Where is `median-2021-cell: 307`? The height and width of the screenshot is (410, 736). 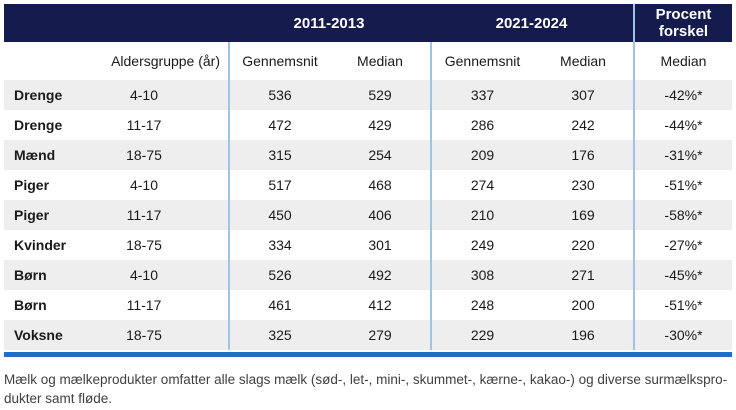 median-2021-cell: 307 is located at coordinates (583, 95).